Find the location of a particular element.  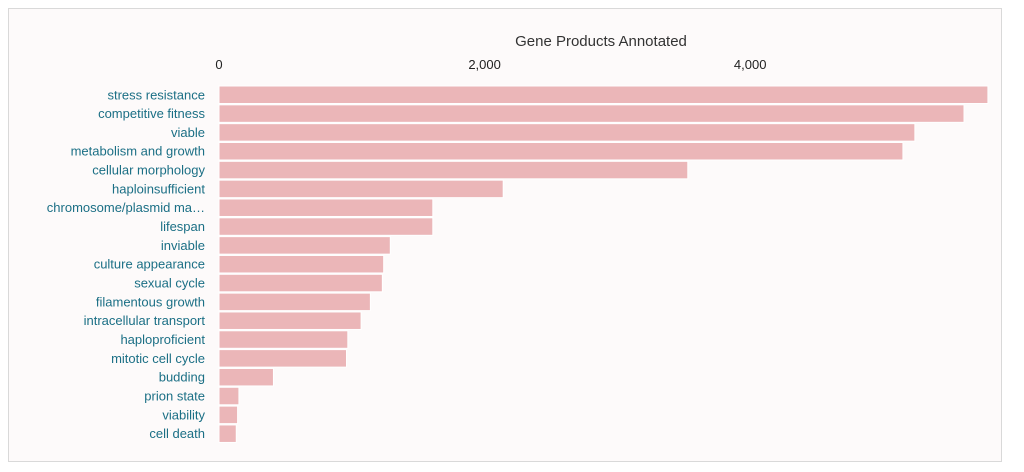

x-axis-title: Gene Products Annotated is located at coordinates (601, 41).